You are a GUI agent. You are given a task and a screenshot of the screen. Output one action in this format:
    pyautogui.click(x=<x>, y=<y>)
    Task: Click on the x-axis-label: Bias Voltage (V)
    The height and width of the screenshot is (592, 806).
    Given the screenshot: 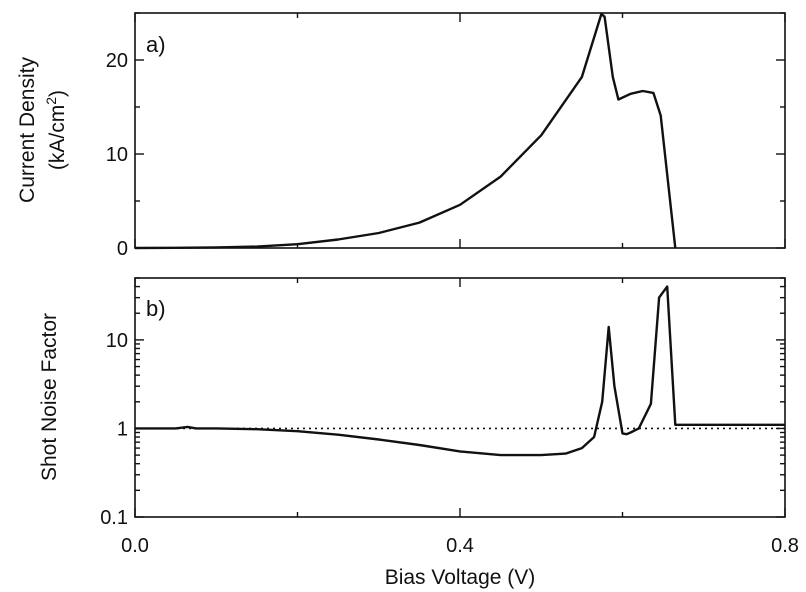 What is the action you would take?
    pyautogui.click(x=460, y=577)
    